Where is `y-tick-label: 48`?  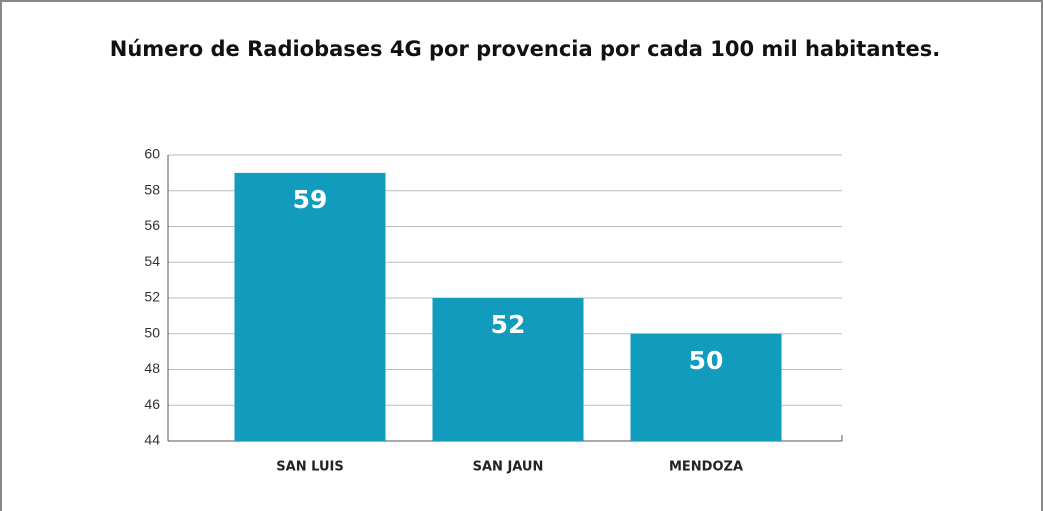 y-tick-label: 48 is located at coordinates (152, 368).